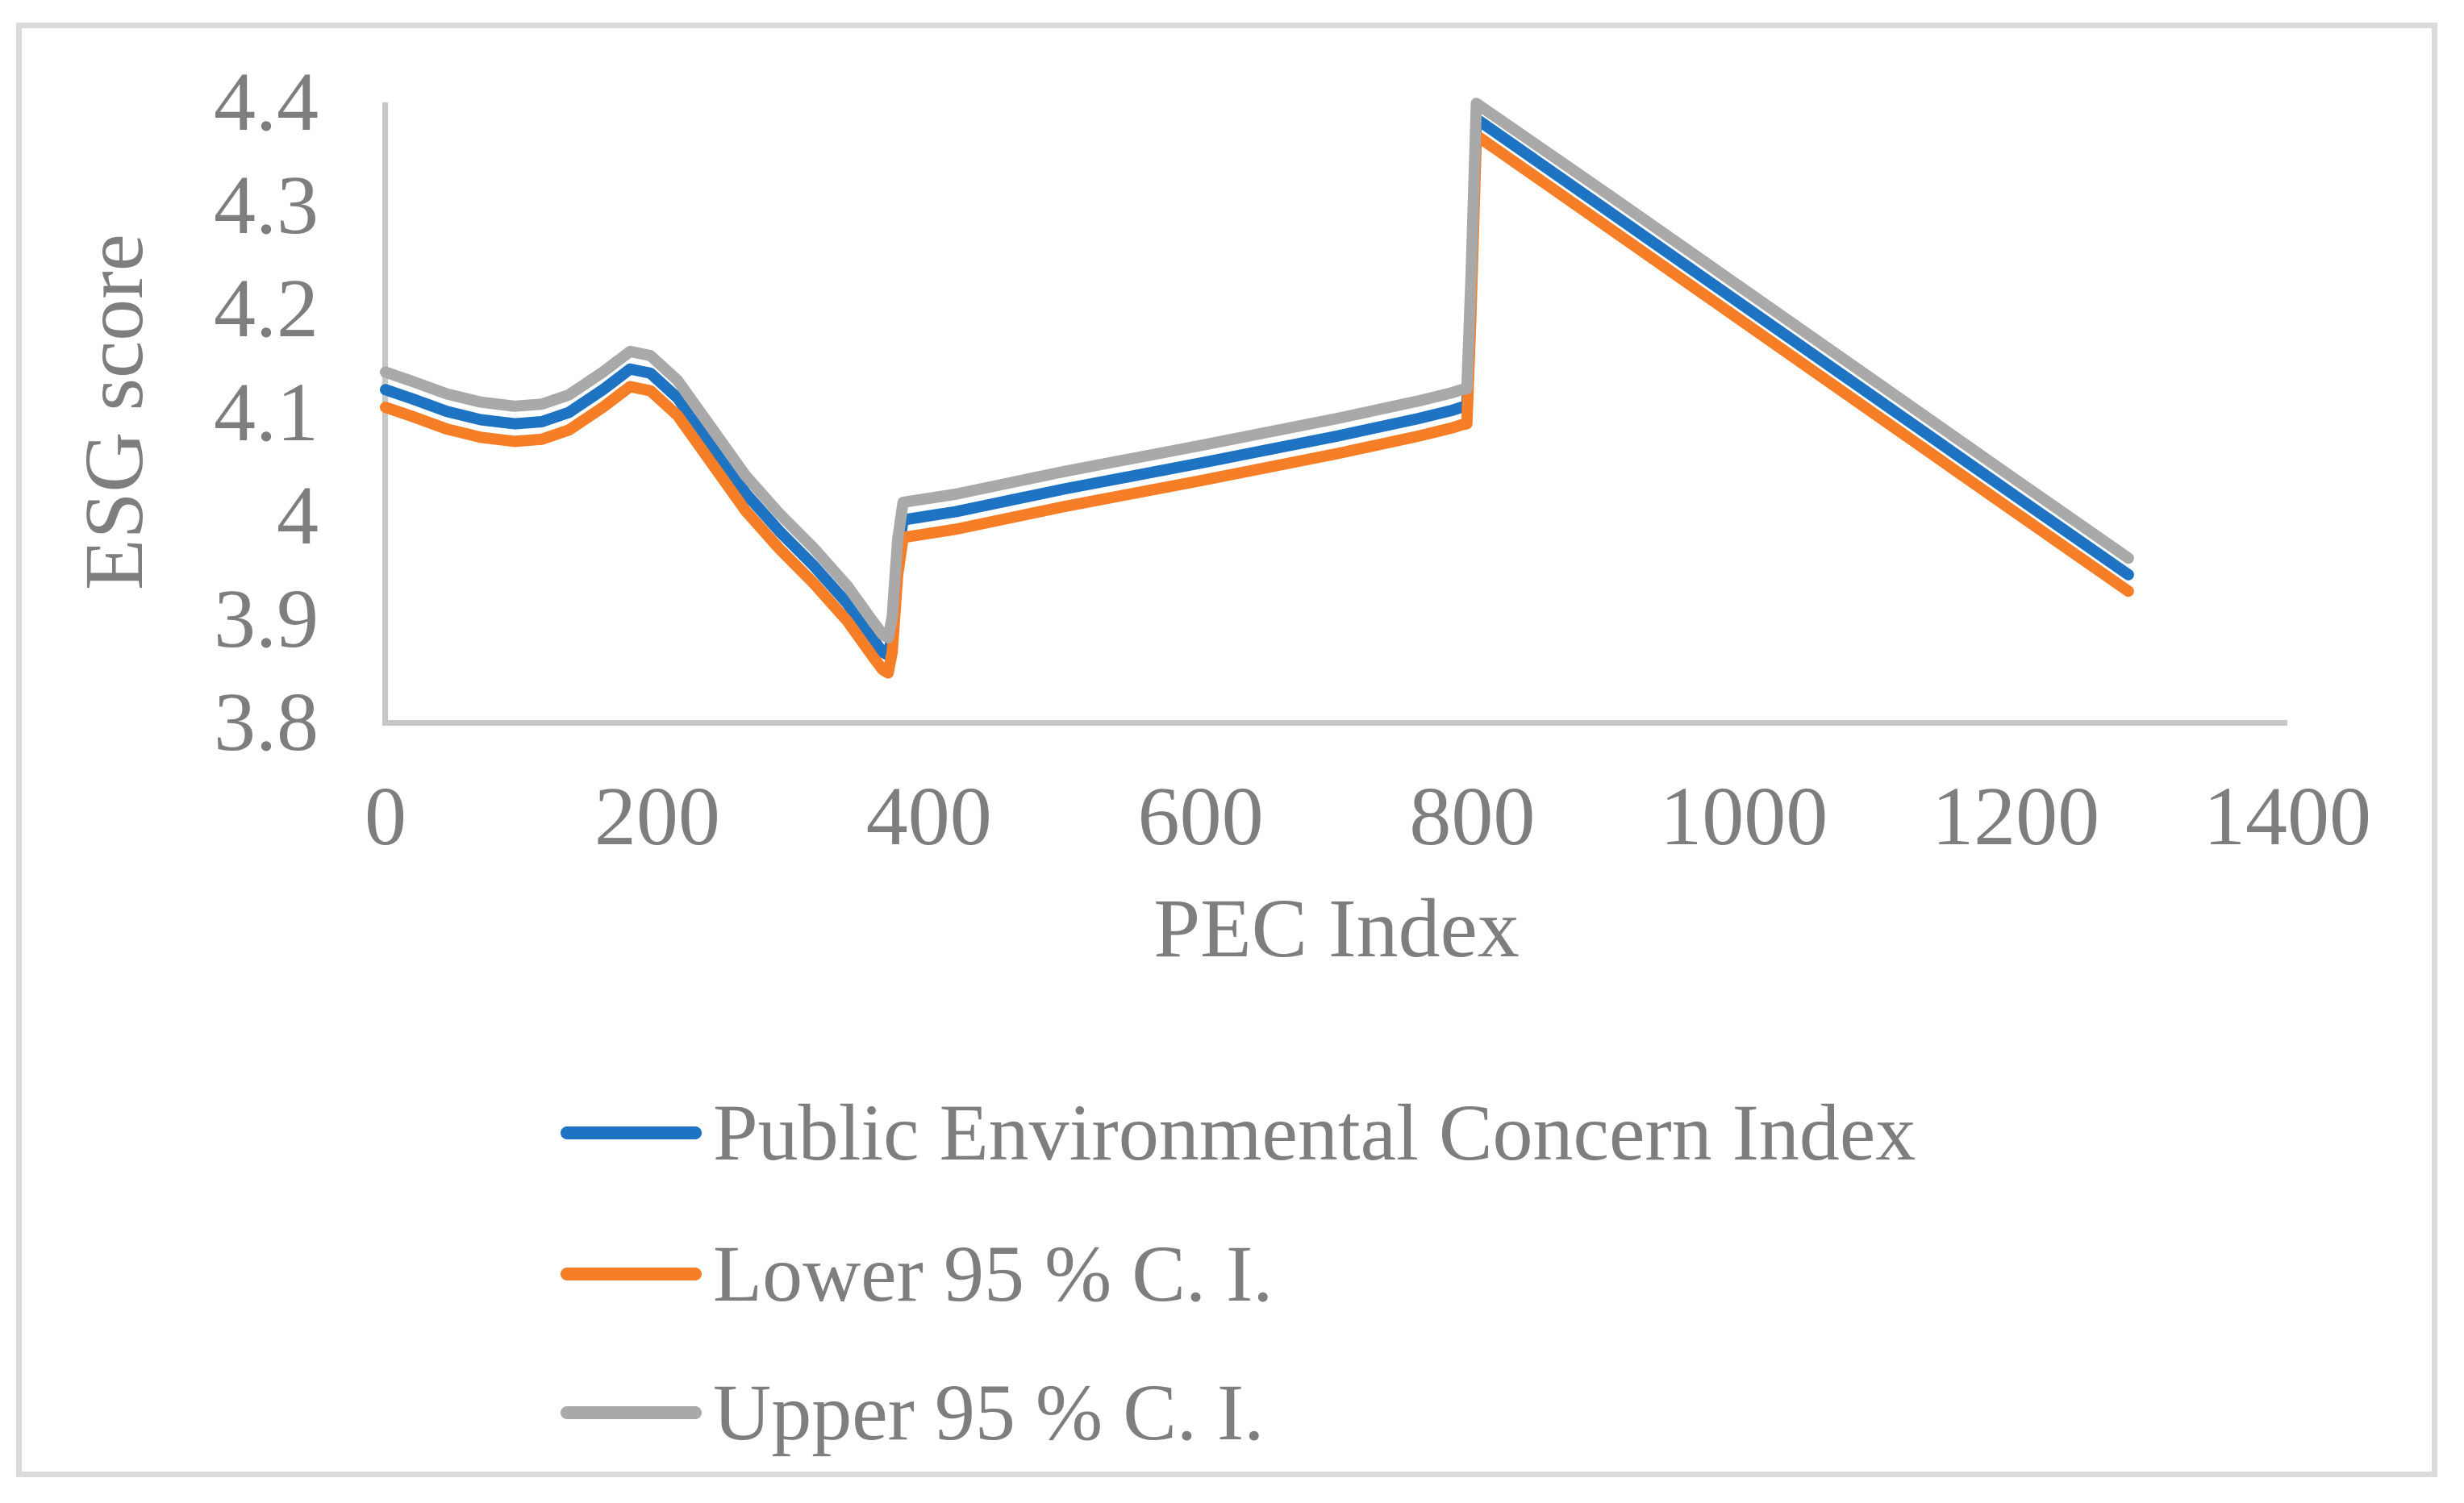  I want to click on y-tick-label: 4, so click(298, 515).